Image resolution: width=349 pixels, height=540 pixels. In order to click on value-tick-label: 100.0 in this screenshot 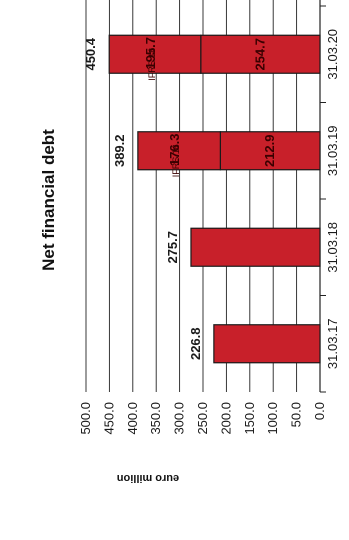, I will do `click(272, 418)`.